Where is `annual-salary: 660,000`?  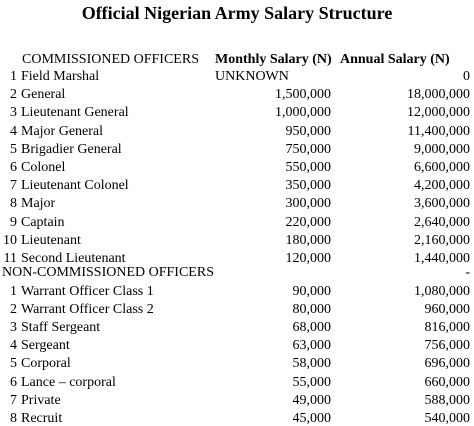
annual-salary: 660,000 is located at coordinates (447, 382).